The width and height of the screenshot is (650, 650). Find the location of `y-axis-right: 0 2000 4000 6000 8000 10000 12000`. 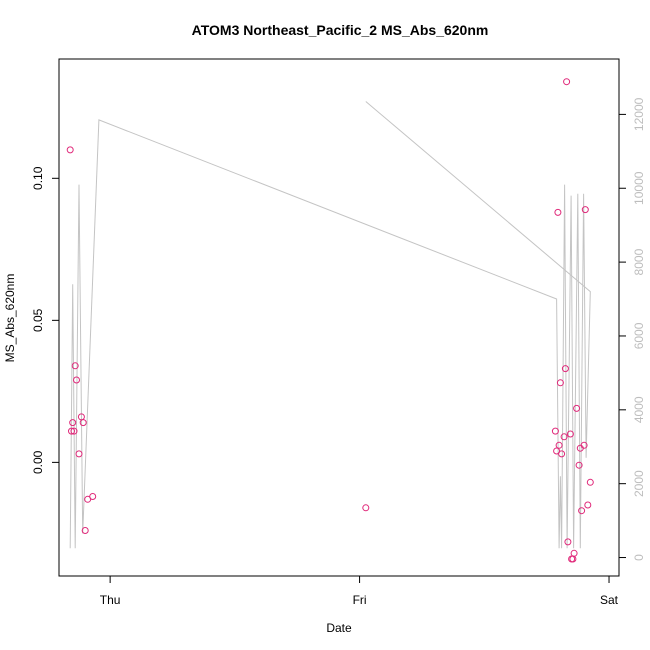

y-axis-right: 0 2000 4000 6000 8000 10000 12000 is located at coordinates (632, 329).